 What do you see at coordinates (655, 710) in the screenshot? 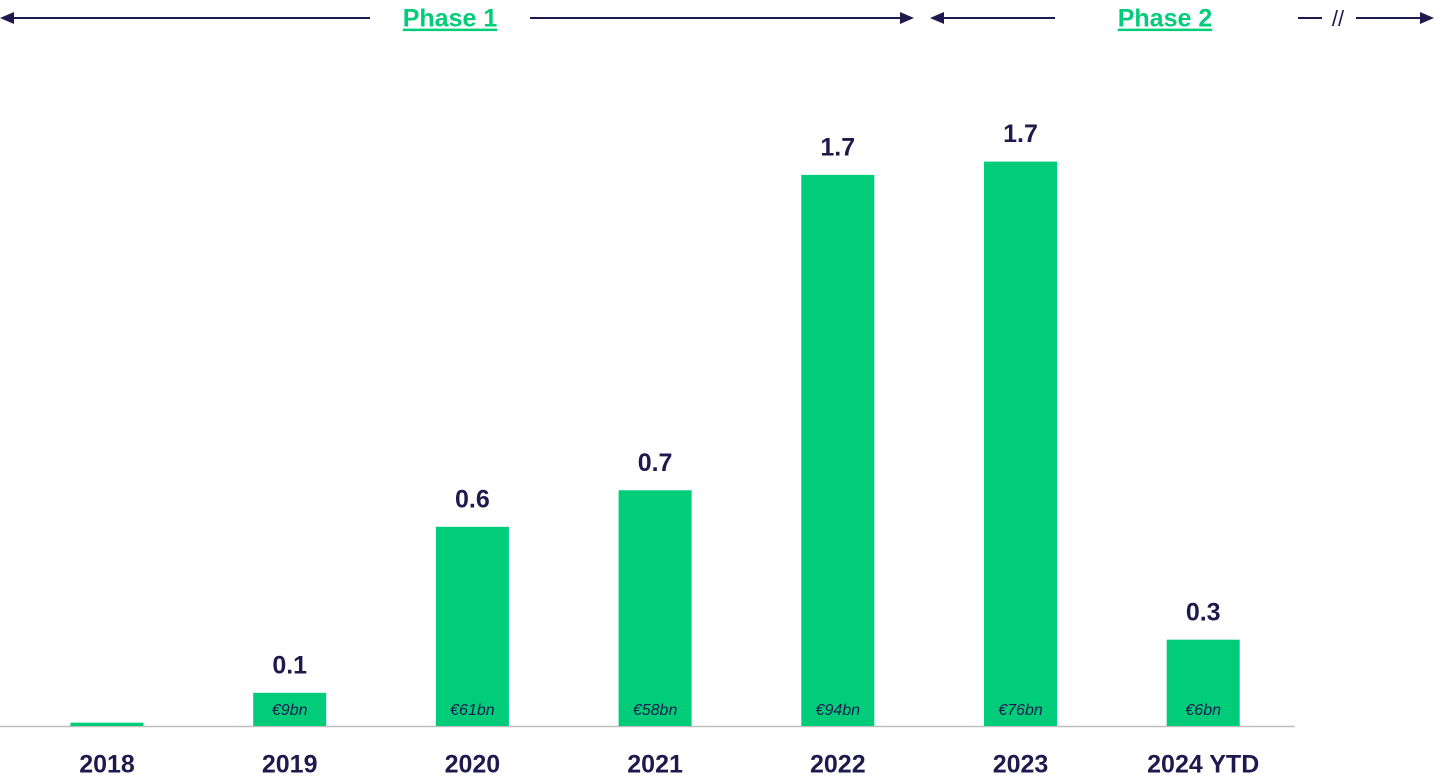
I see `bar-annotation: €58bn` at bounding box center [655, 710].